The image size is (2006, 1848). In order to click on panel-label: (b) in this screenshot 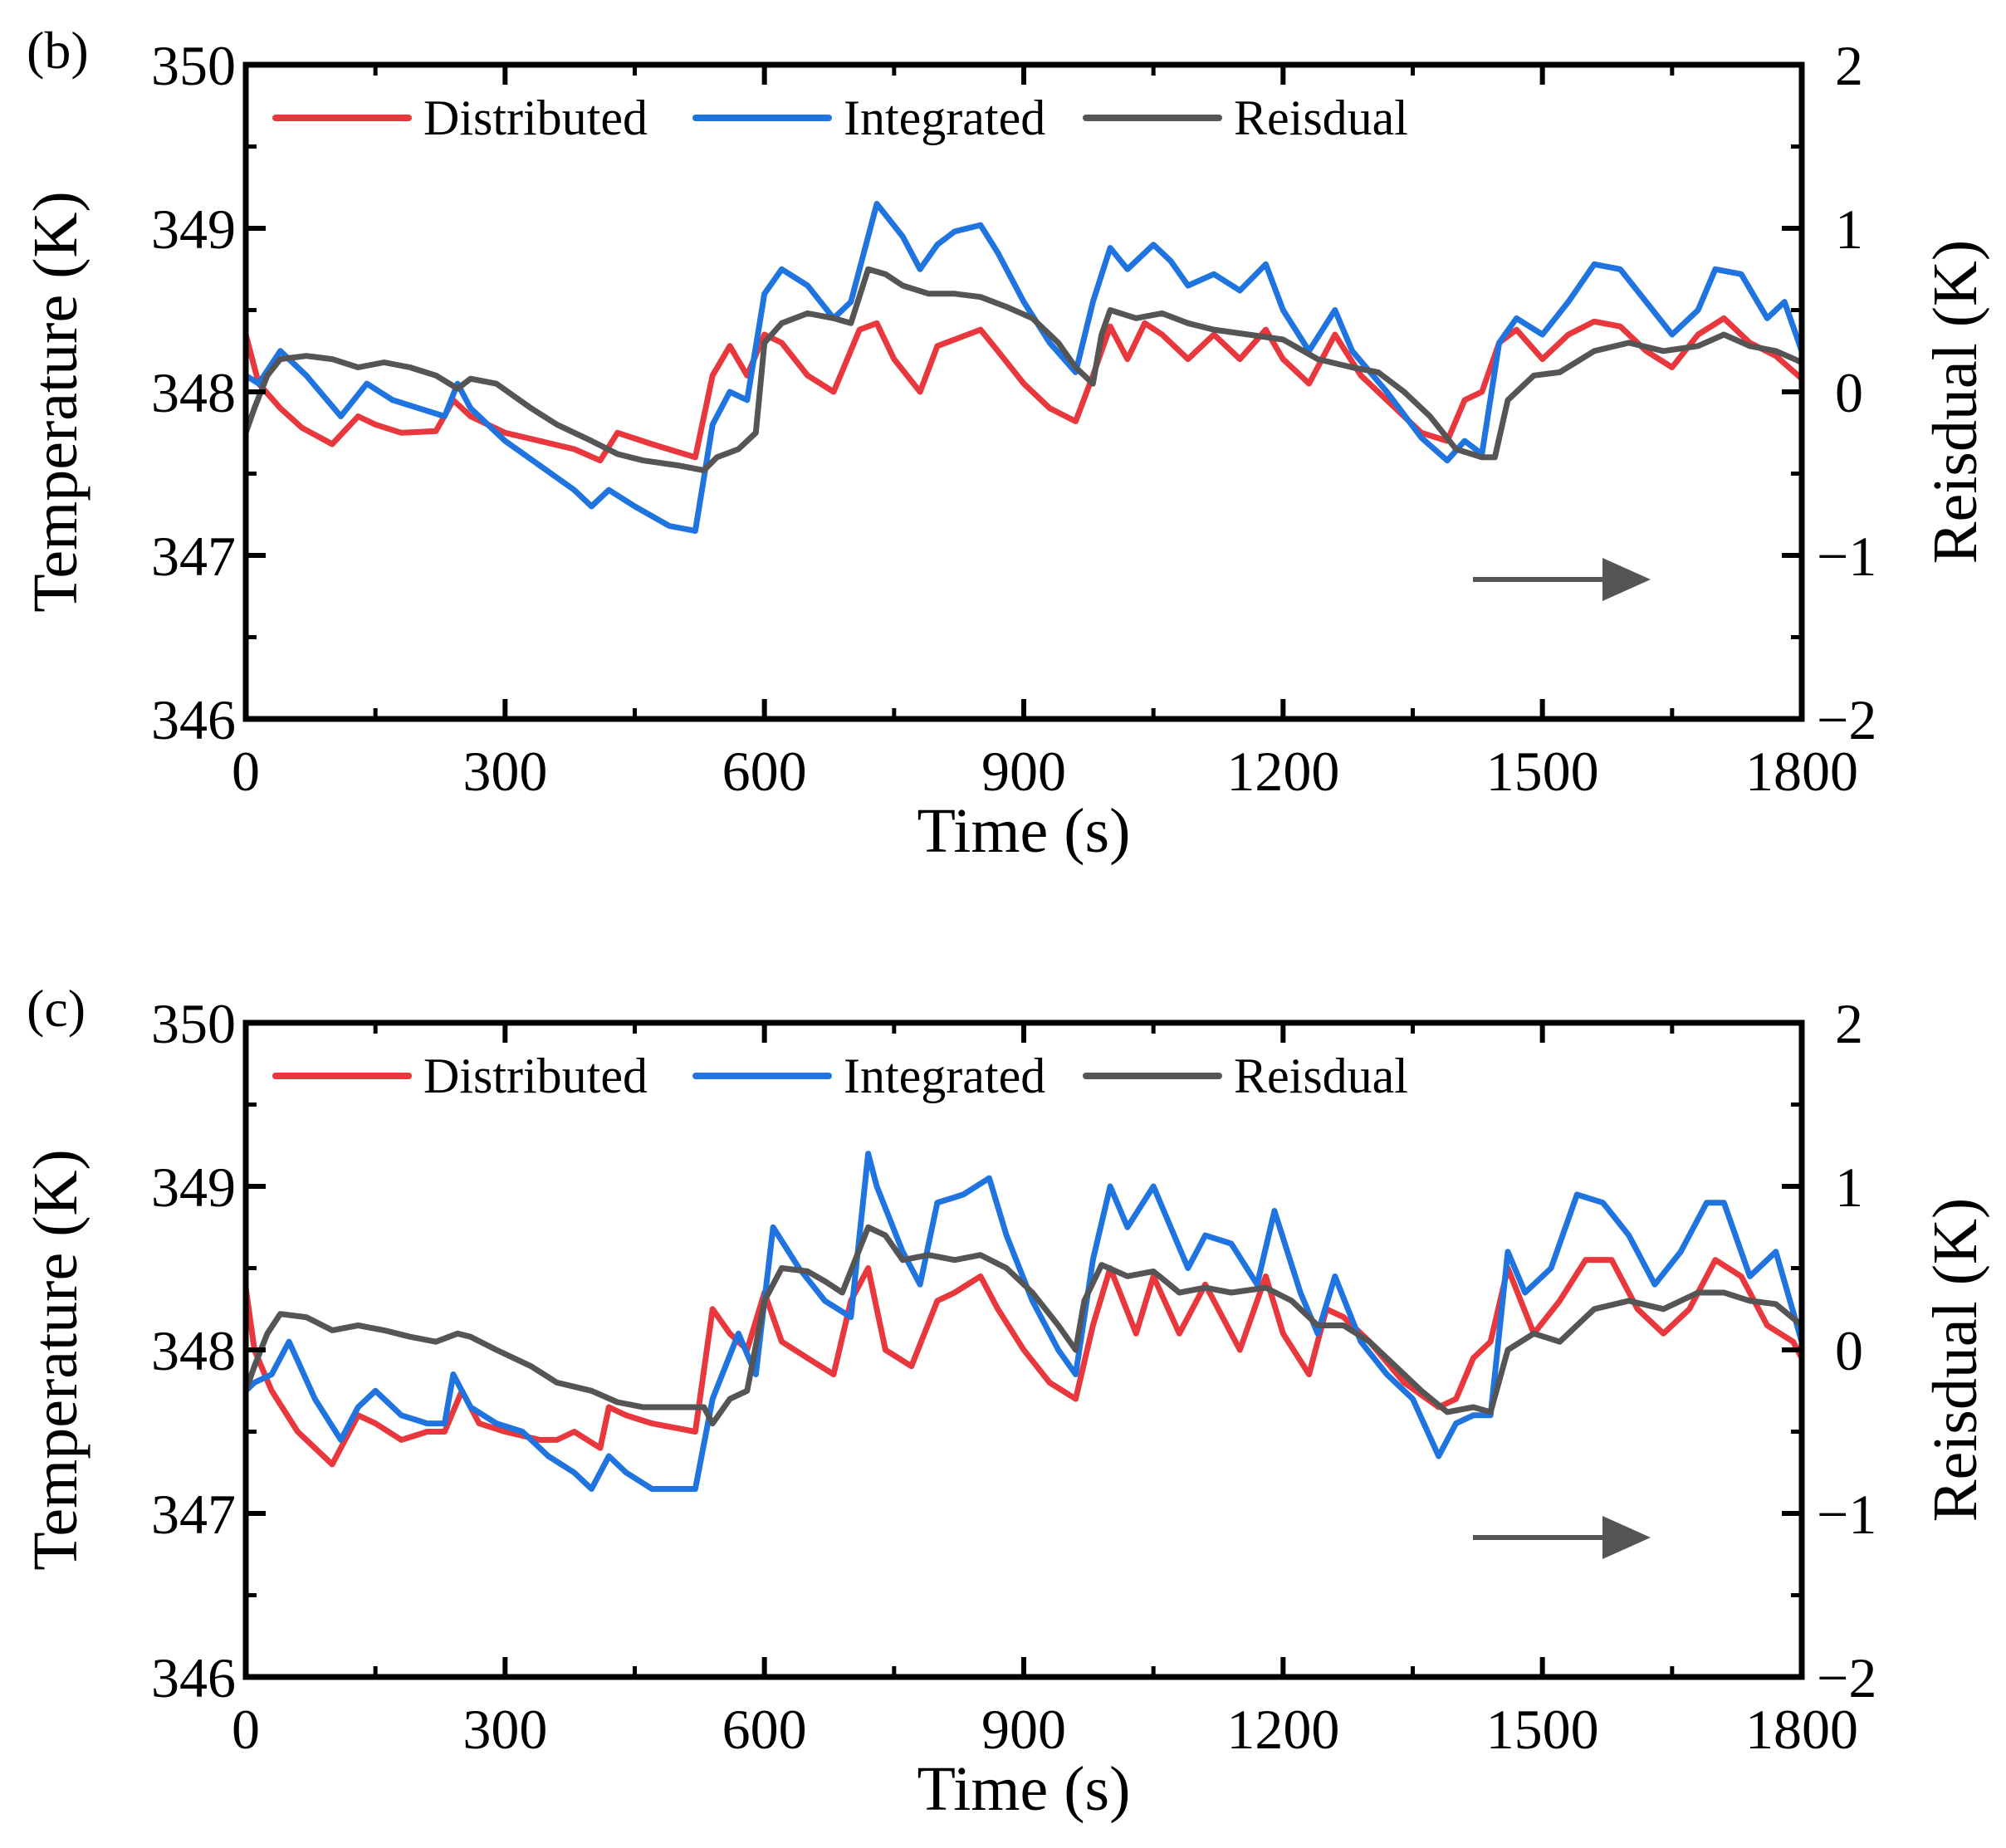, I will do `click(58, 50)`.